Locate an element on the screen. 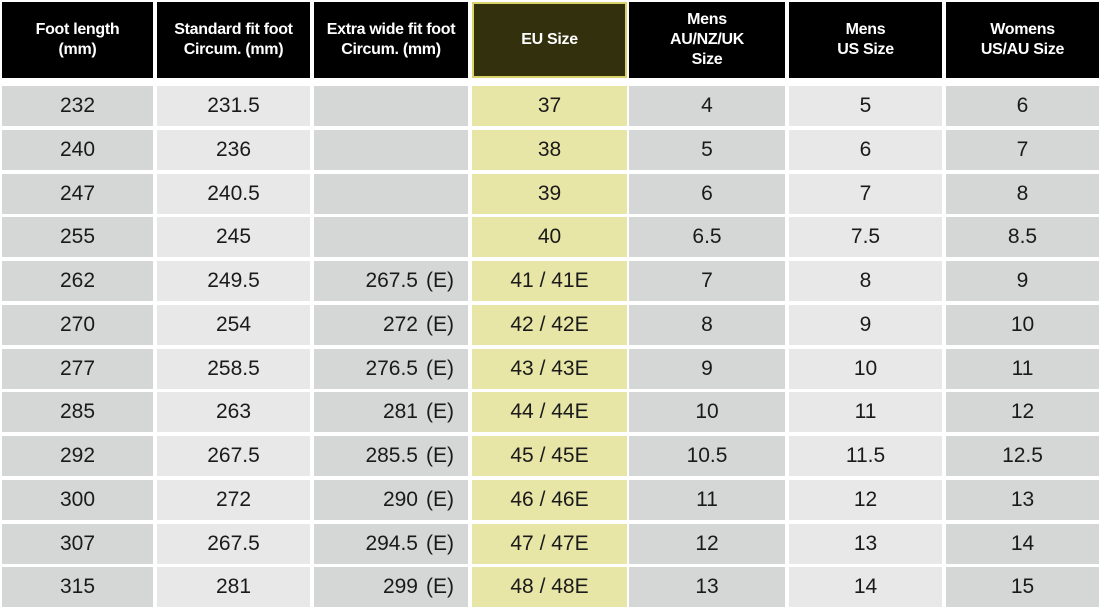  cell-womens-us-au: 10 is located at coordinates (1022, 325).